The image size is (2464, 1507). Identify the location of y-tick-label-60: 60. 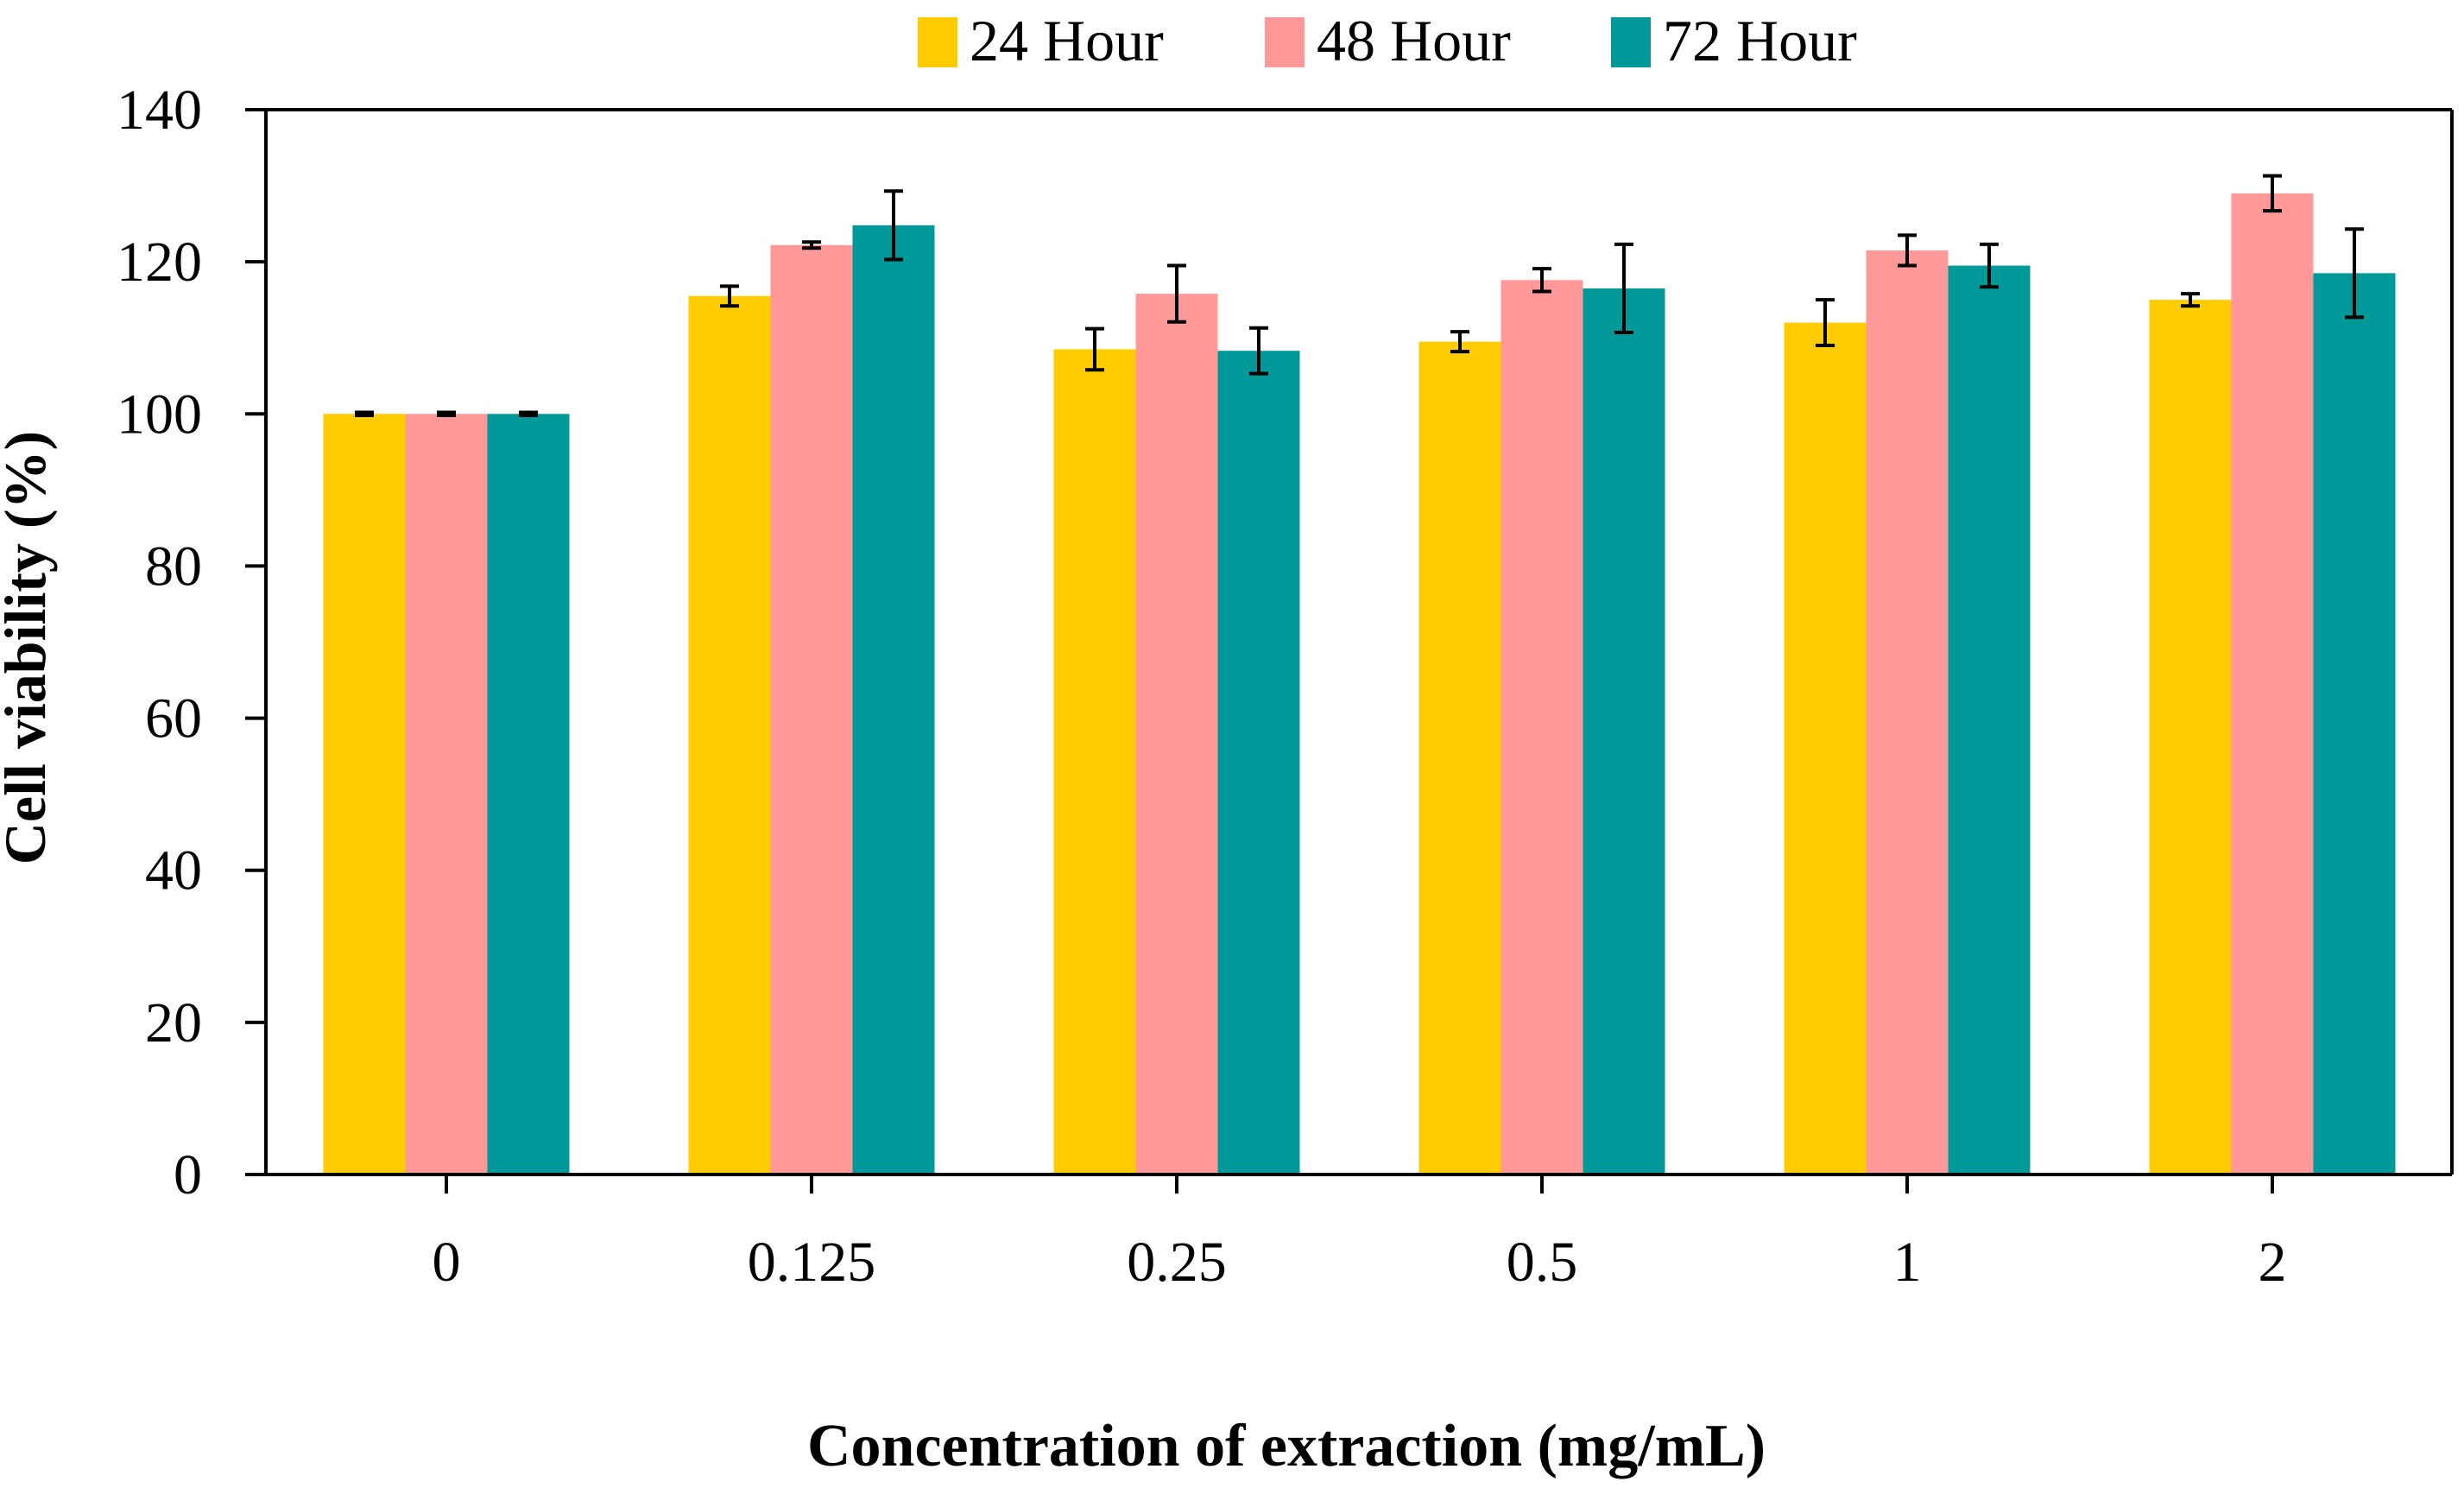
(173, 718).